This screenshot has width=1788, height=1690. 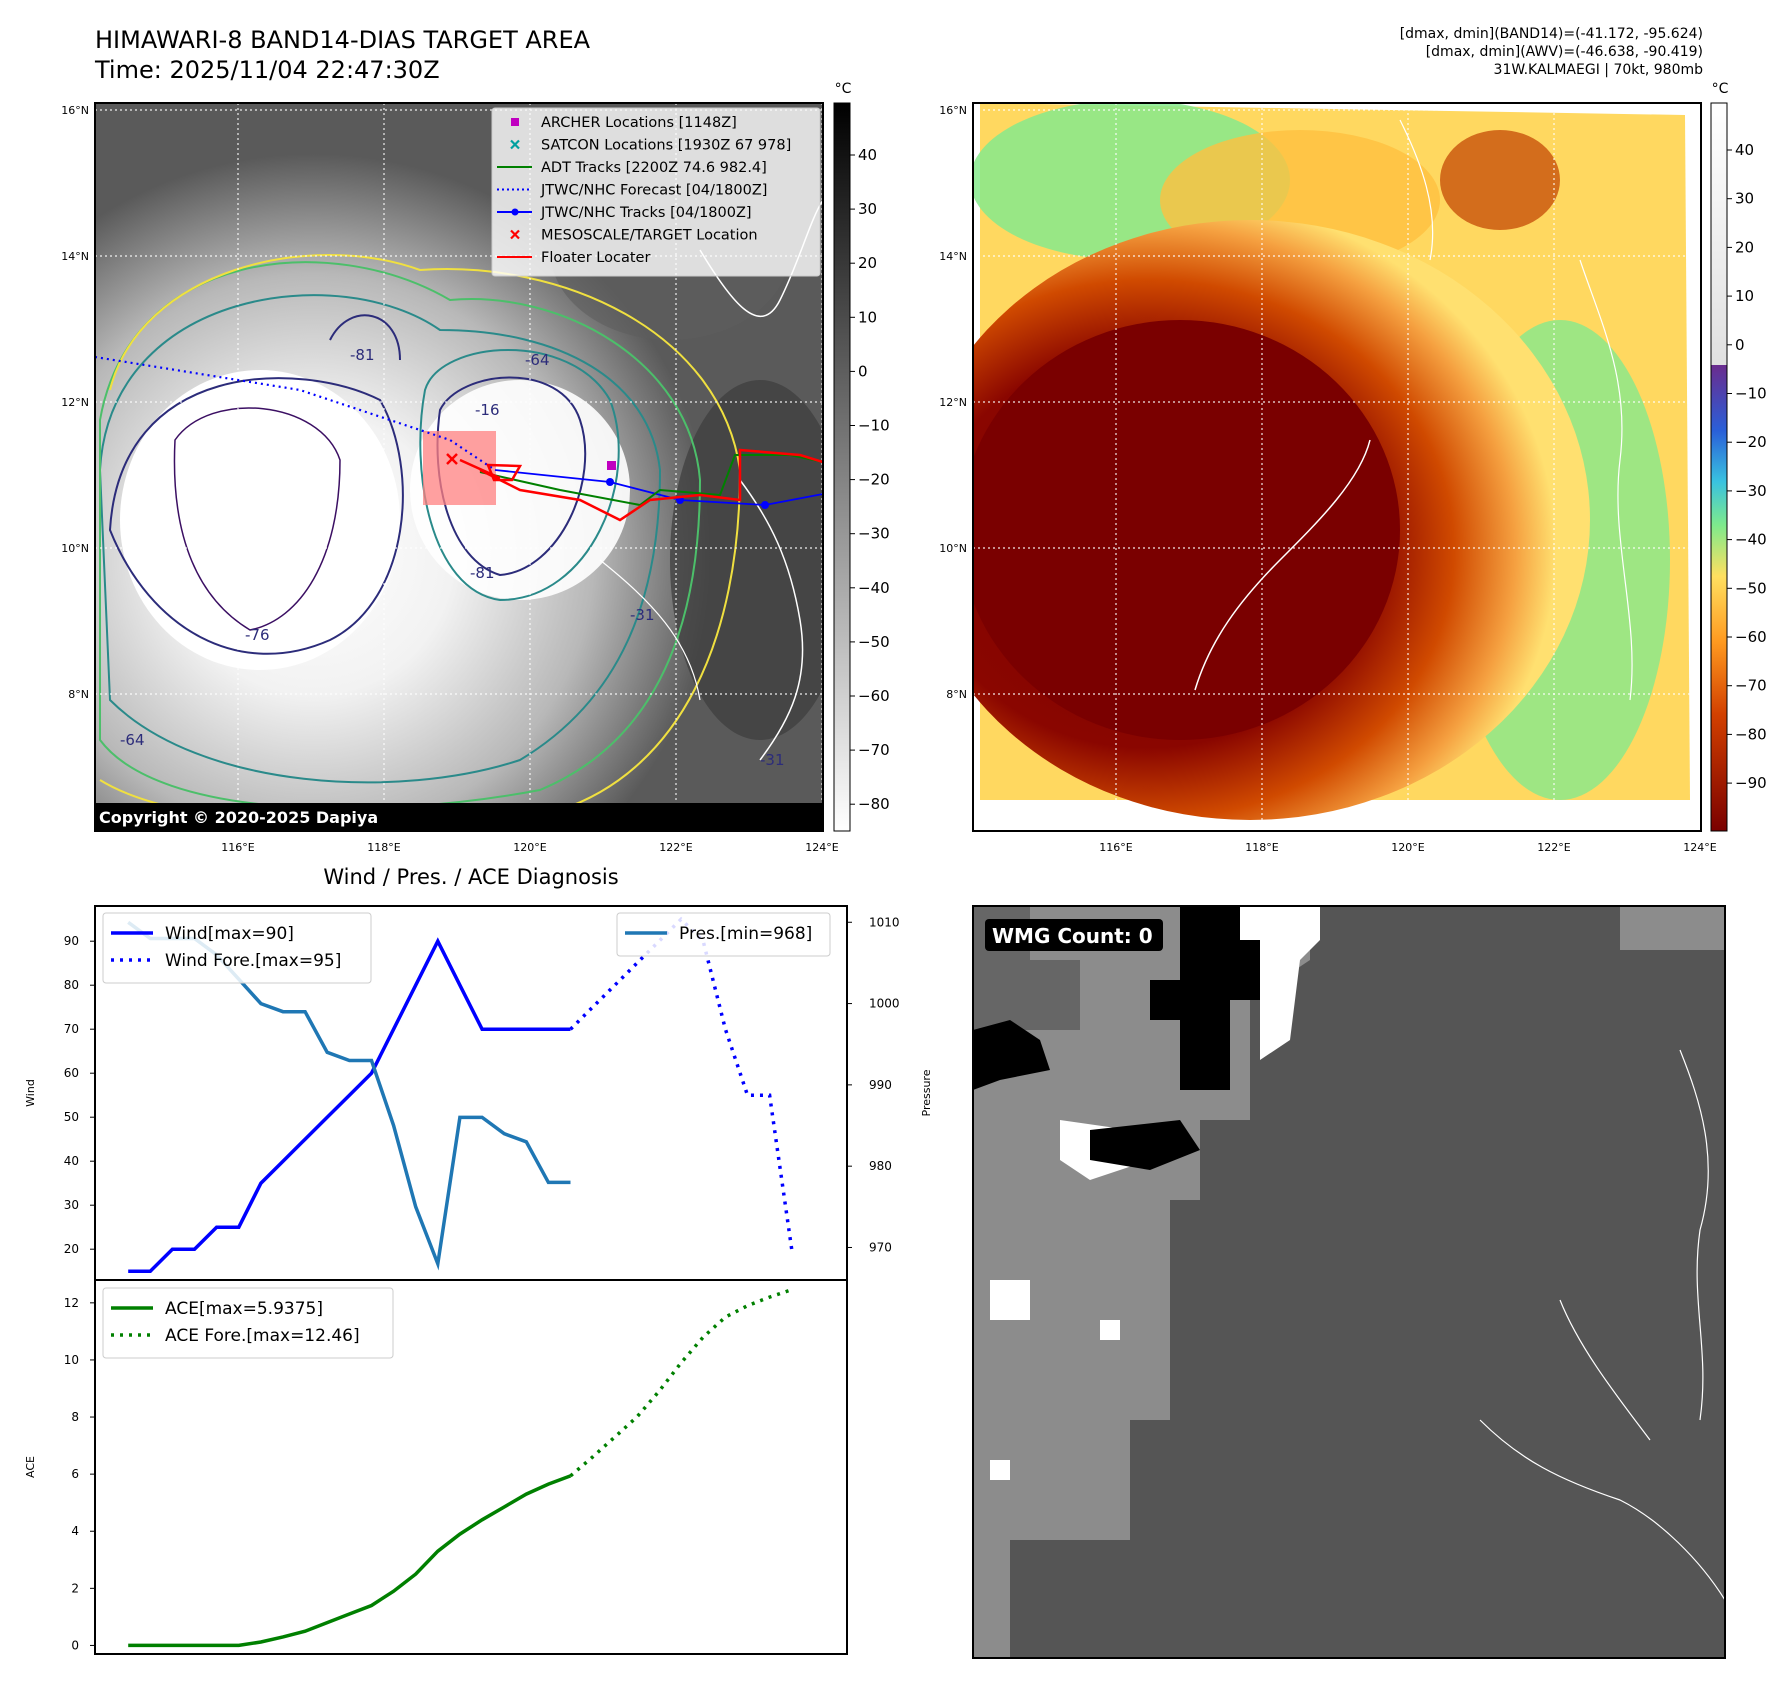 I want to click on legend-label: Floater Locater, so click(x=595, y=258).